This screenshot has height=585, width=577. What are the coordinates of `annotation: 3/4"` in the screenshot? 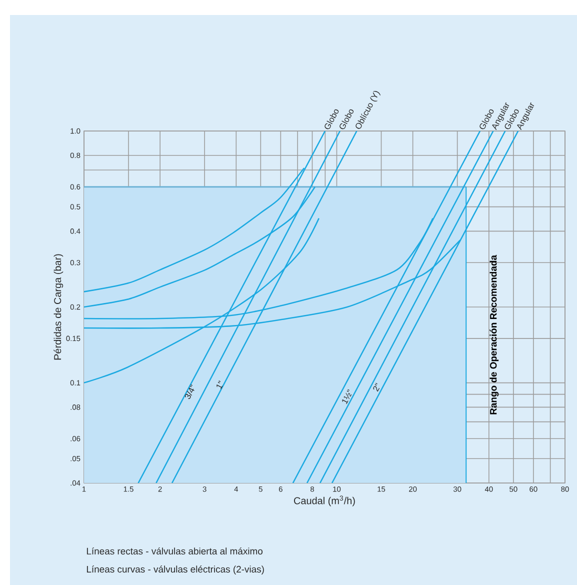 It's located at (189, 392).